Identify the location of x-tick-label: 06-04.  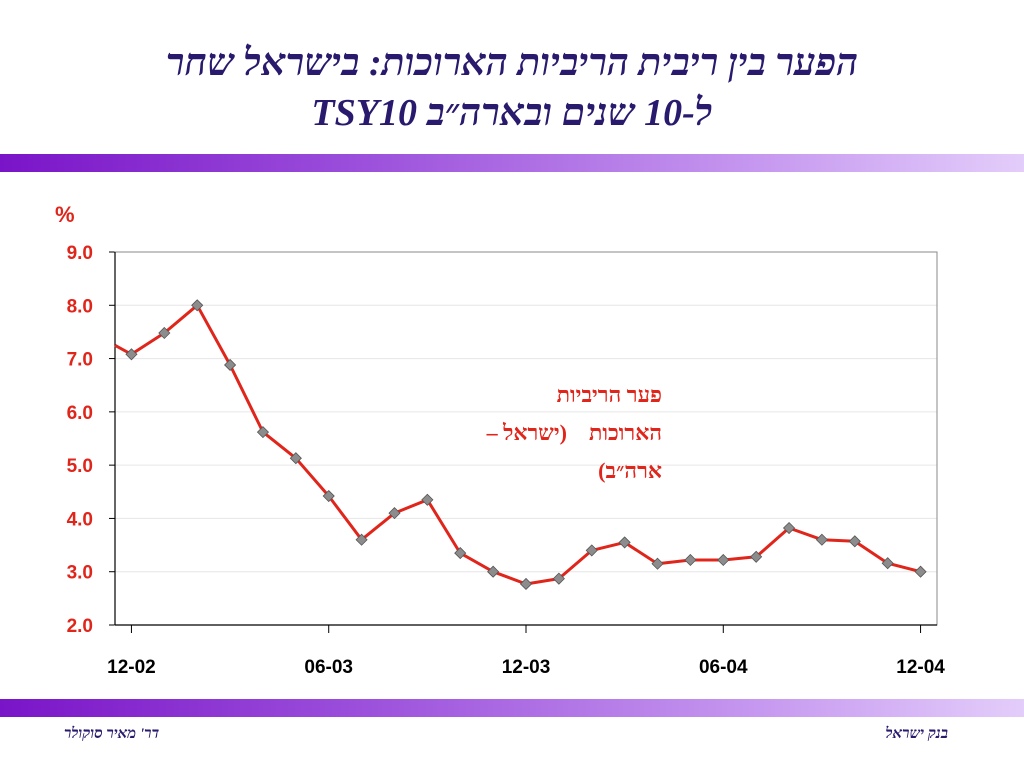
(723, 667).